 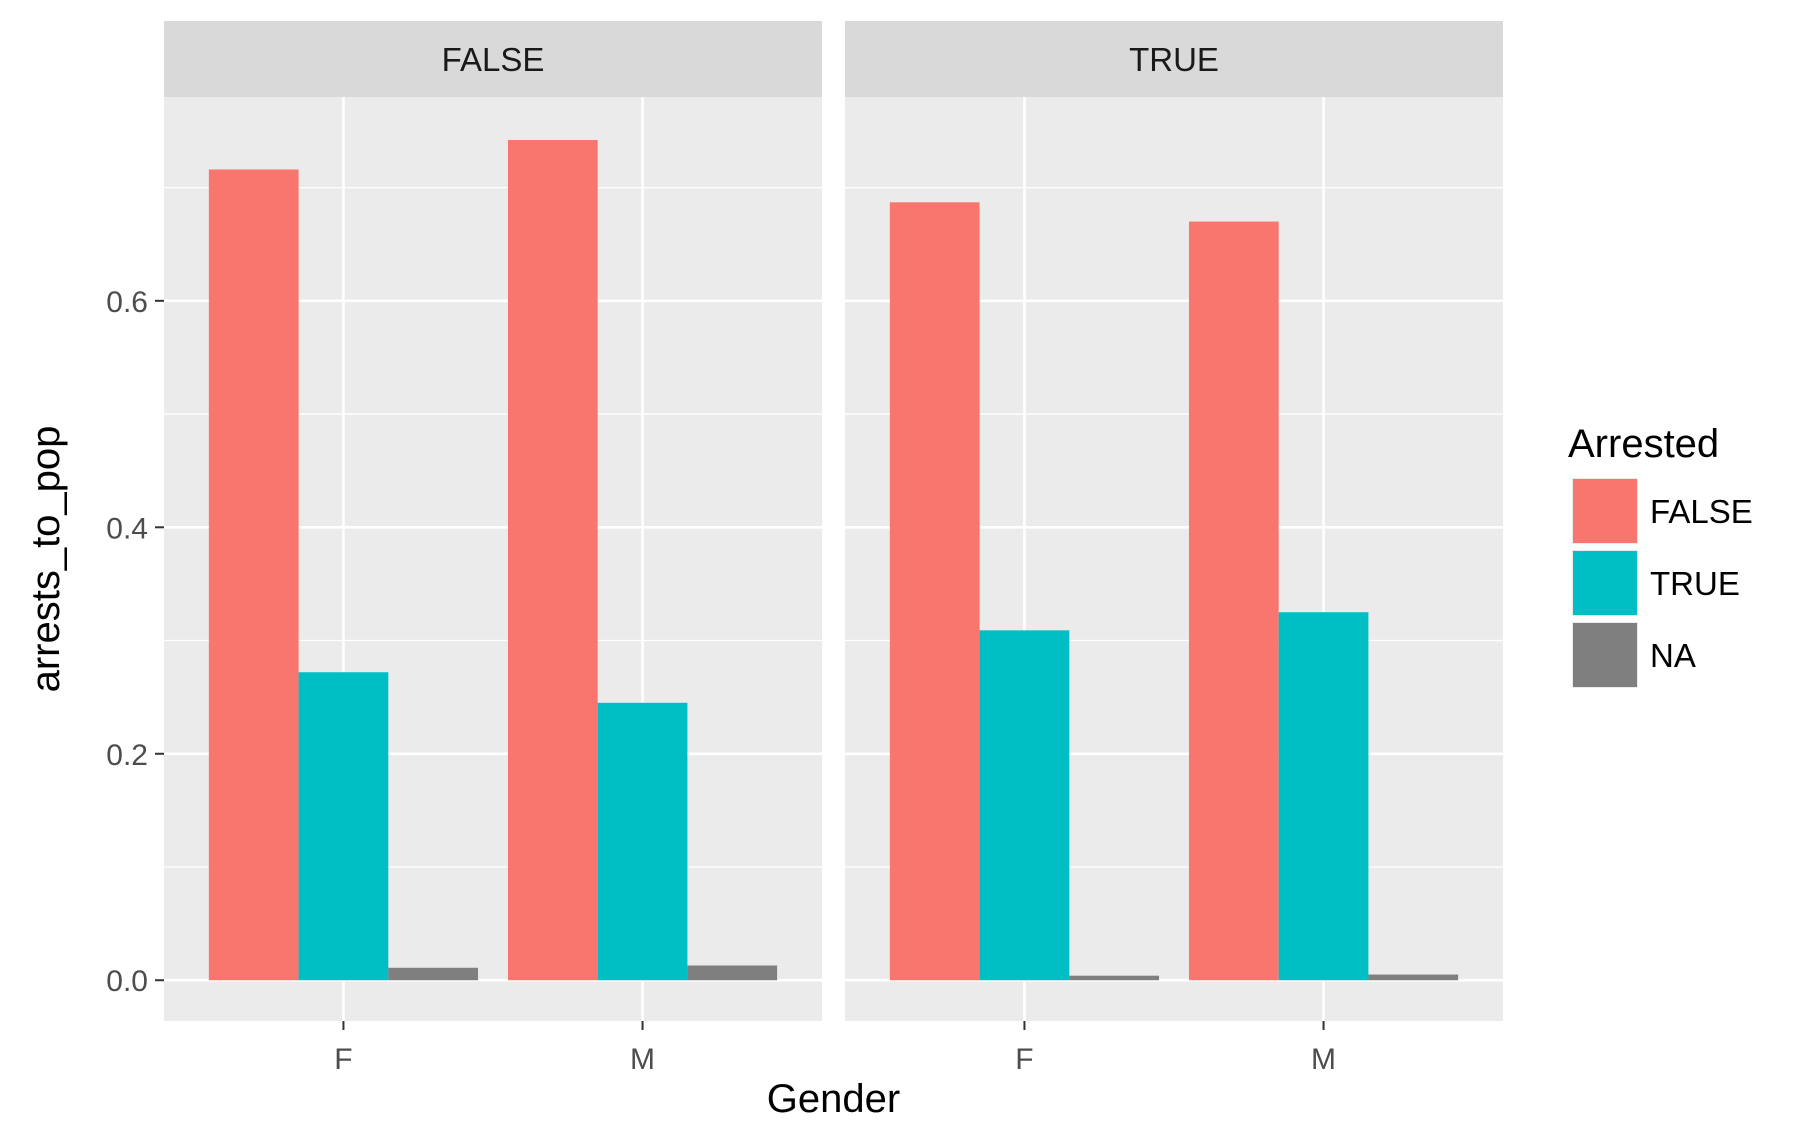 What do you see at coordinates (1114, 978) in the screenshot?
I see `bar-true-f-na` at bounding box center [1114, 978].